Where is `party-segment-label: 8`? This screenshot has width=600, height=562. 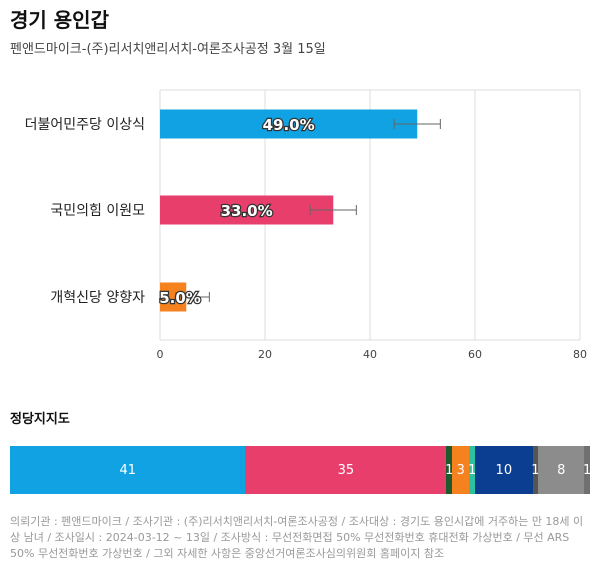
party-segment-label: 8 is located at coordinates (561, 470).